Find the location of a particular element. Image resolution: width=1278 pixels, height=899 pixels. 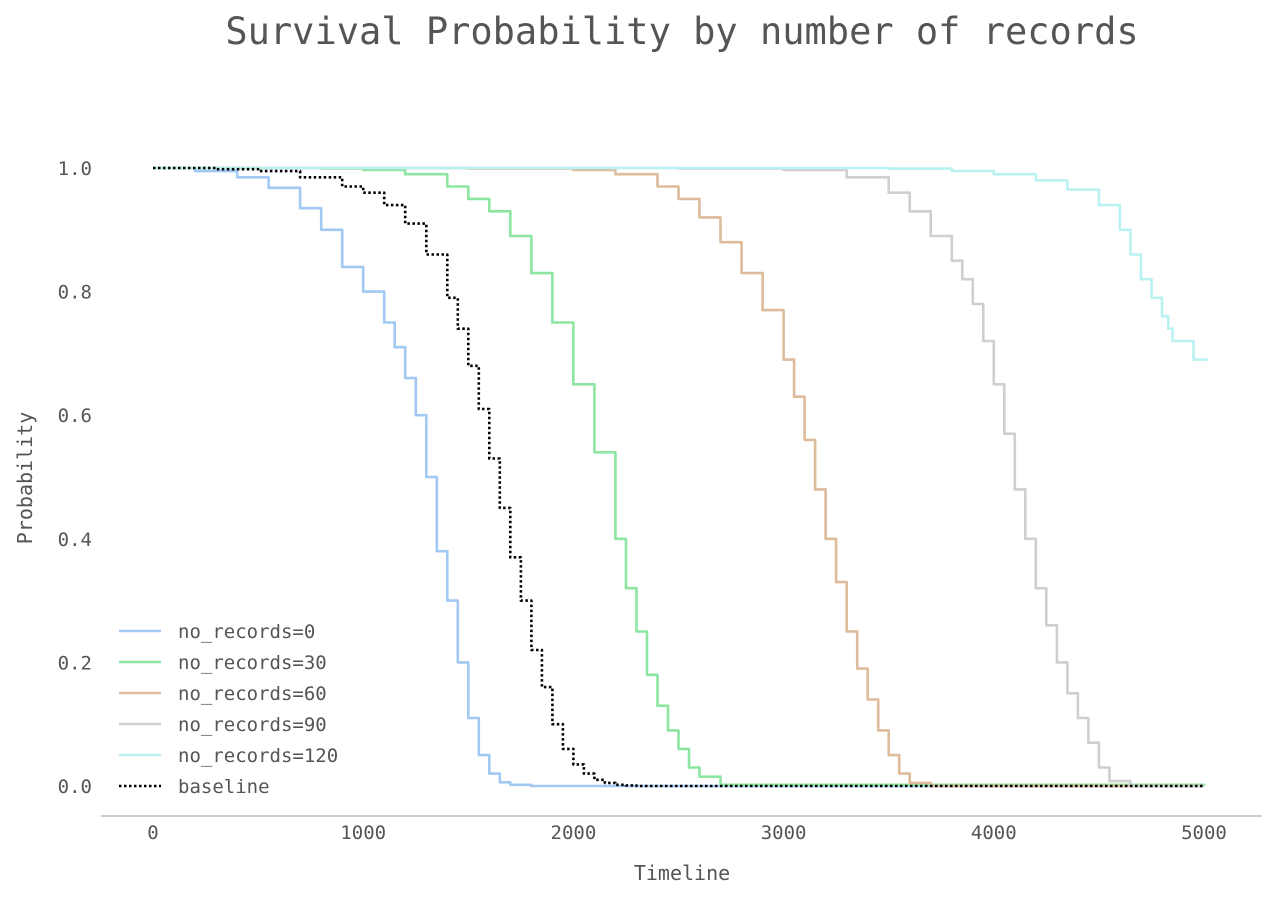

legend-label: no_records=90 is located at coordinates (252, 725).